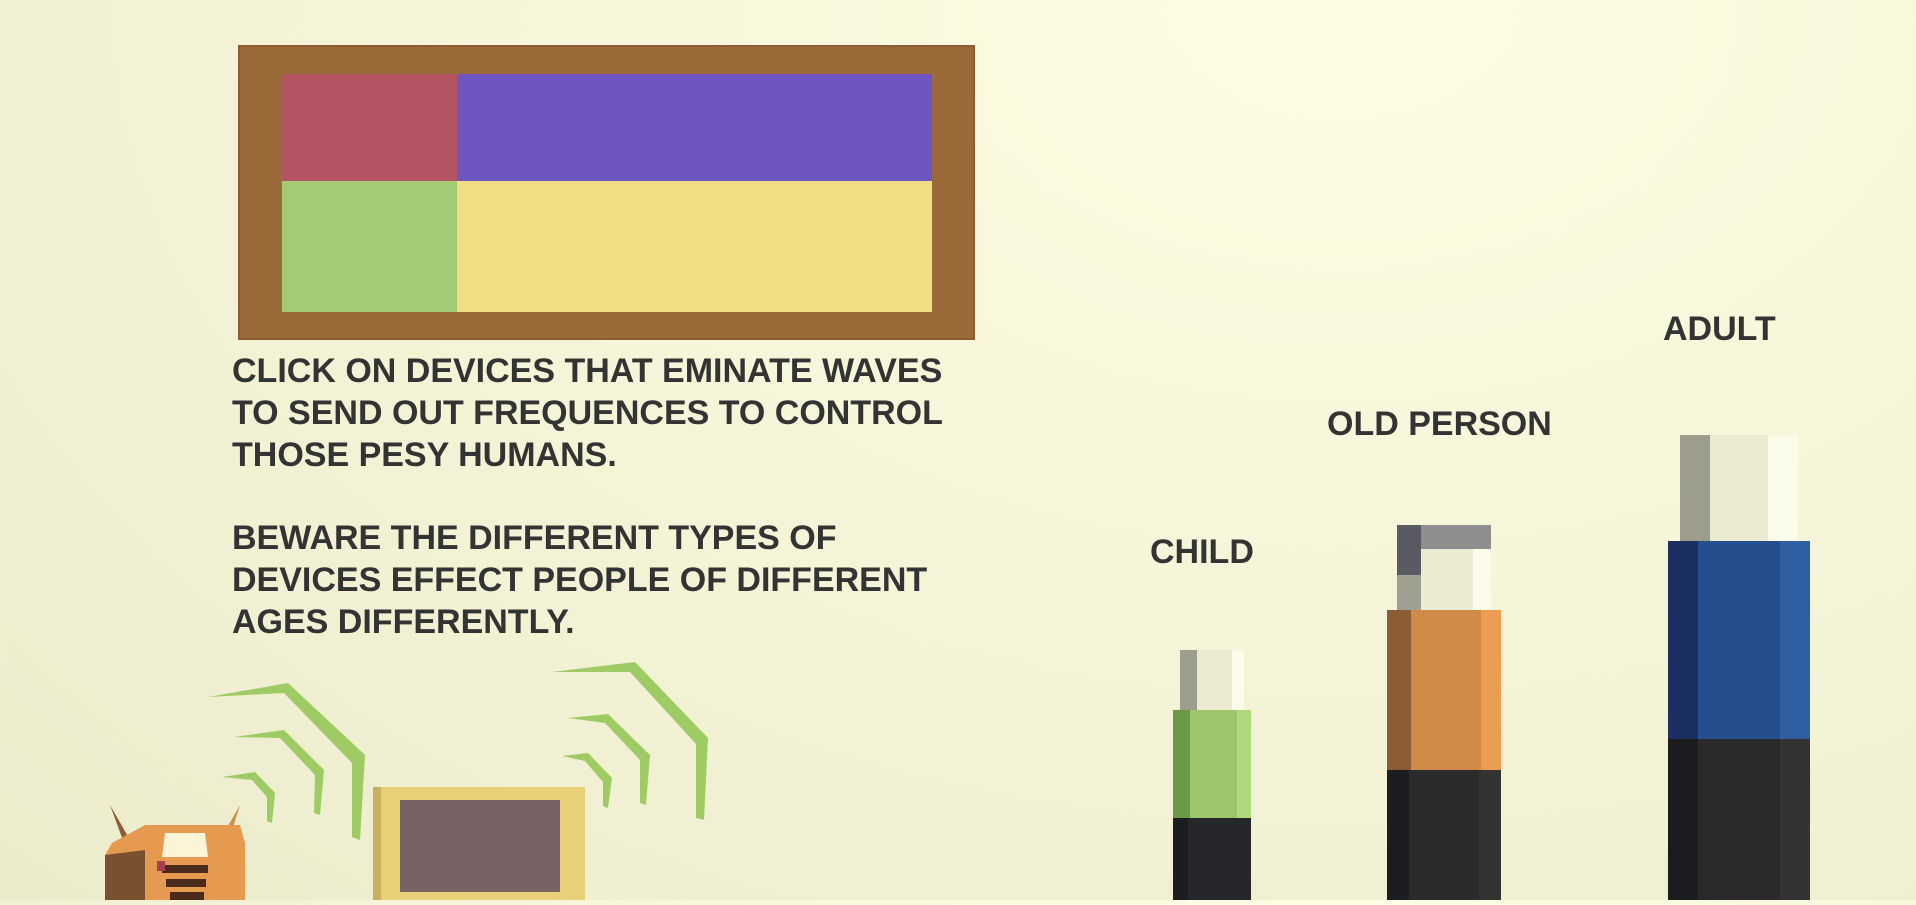 The width and height of the screenshot is (1916, 905). Describe the element at coordinates (1444, 712) in the screenshot. I see `old-person-character` at that location.